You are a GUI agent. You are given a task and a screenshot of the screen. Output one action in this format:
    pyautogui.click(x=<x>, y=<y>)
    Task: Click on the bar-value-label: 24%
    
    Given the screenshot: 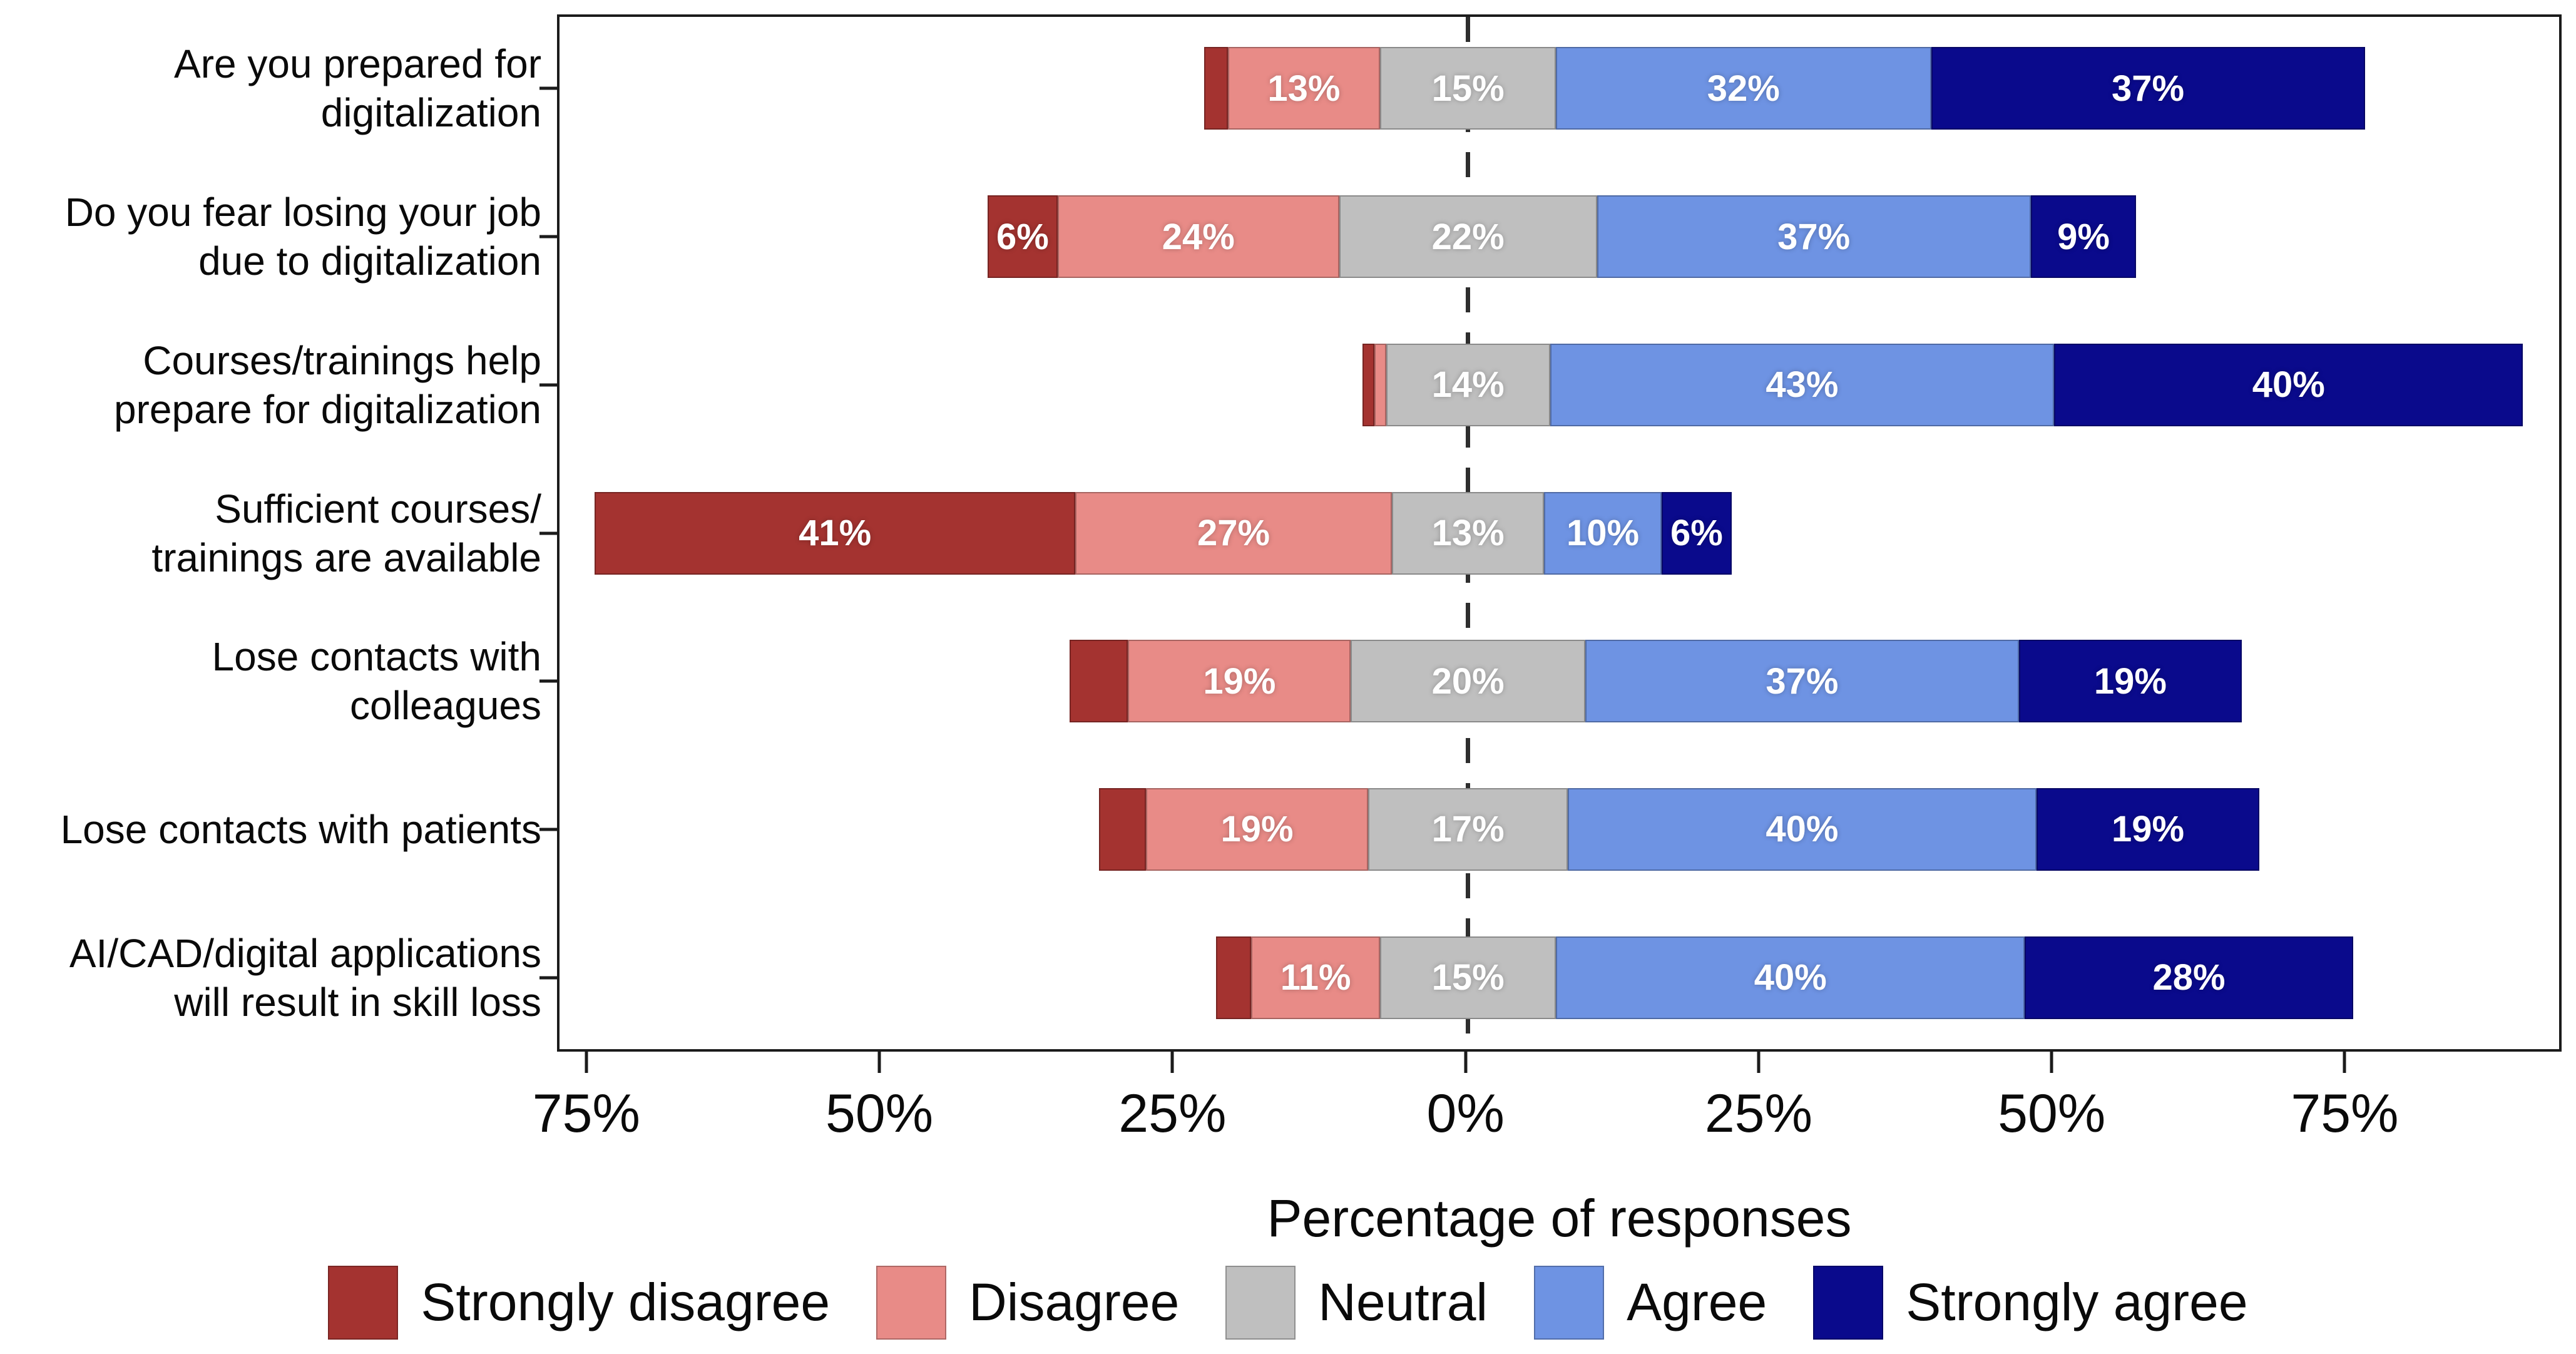 What is the action you would take?
    pyautogui.click(x=1198, y=236)
    